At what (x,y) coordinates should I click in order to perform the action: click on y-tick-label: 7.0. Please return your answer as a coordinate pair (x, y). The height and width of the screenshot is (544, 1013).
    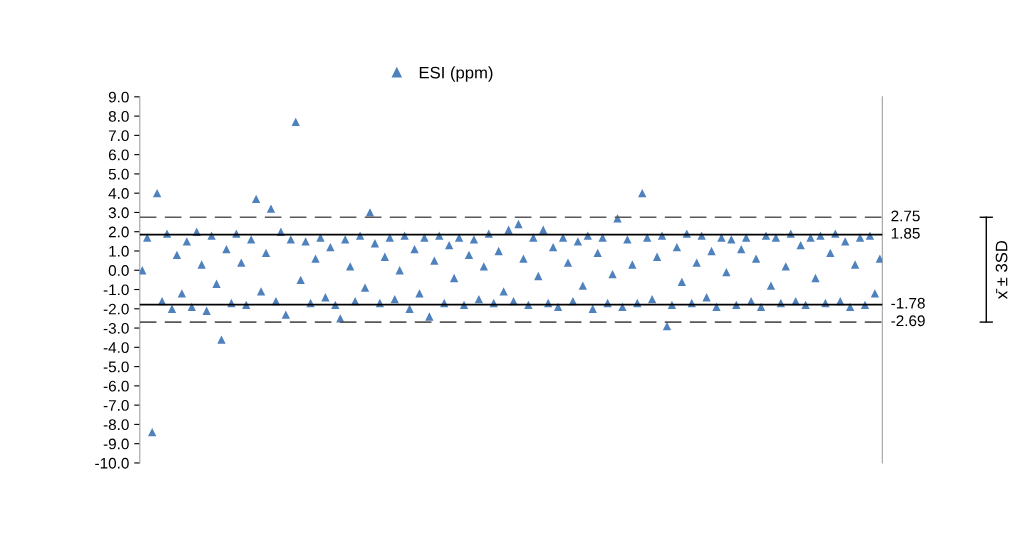
    Looking at the image, I should click on (118, 136).